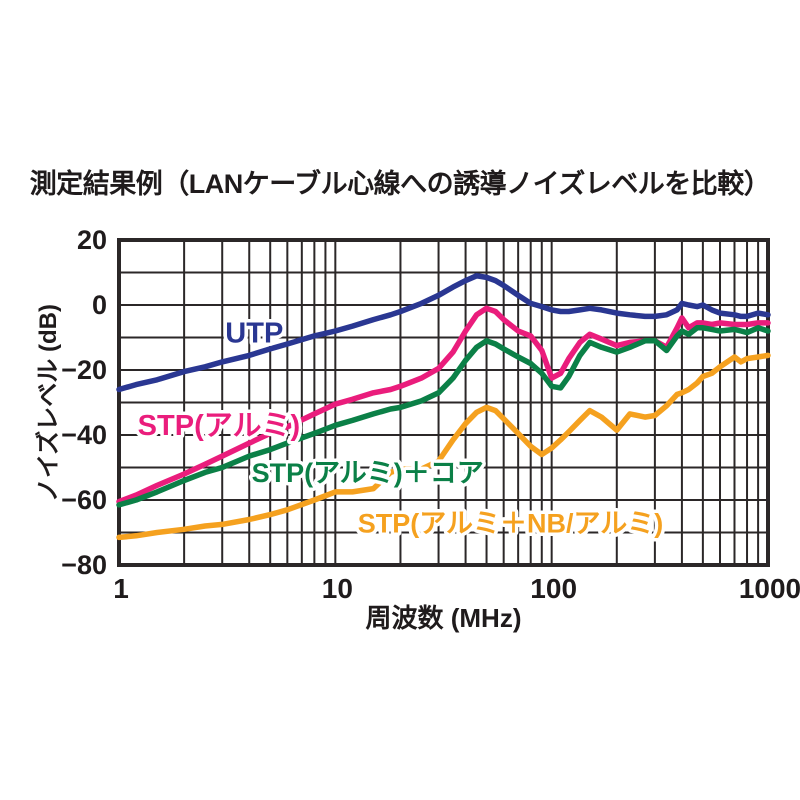 This screenshot has width=800, height=800. Describe the element at coordinates (84, 500) in the screenshot. I see `y-tick-label: −60` at that location.